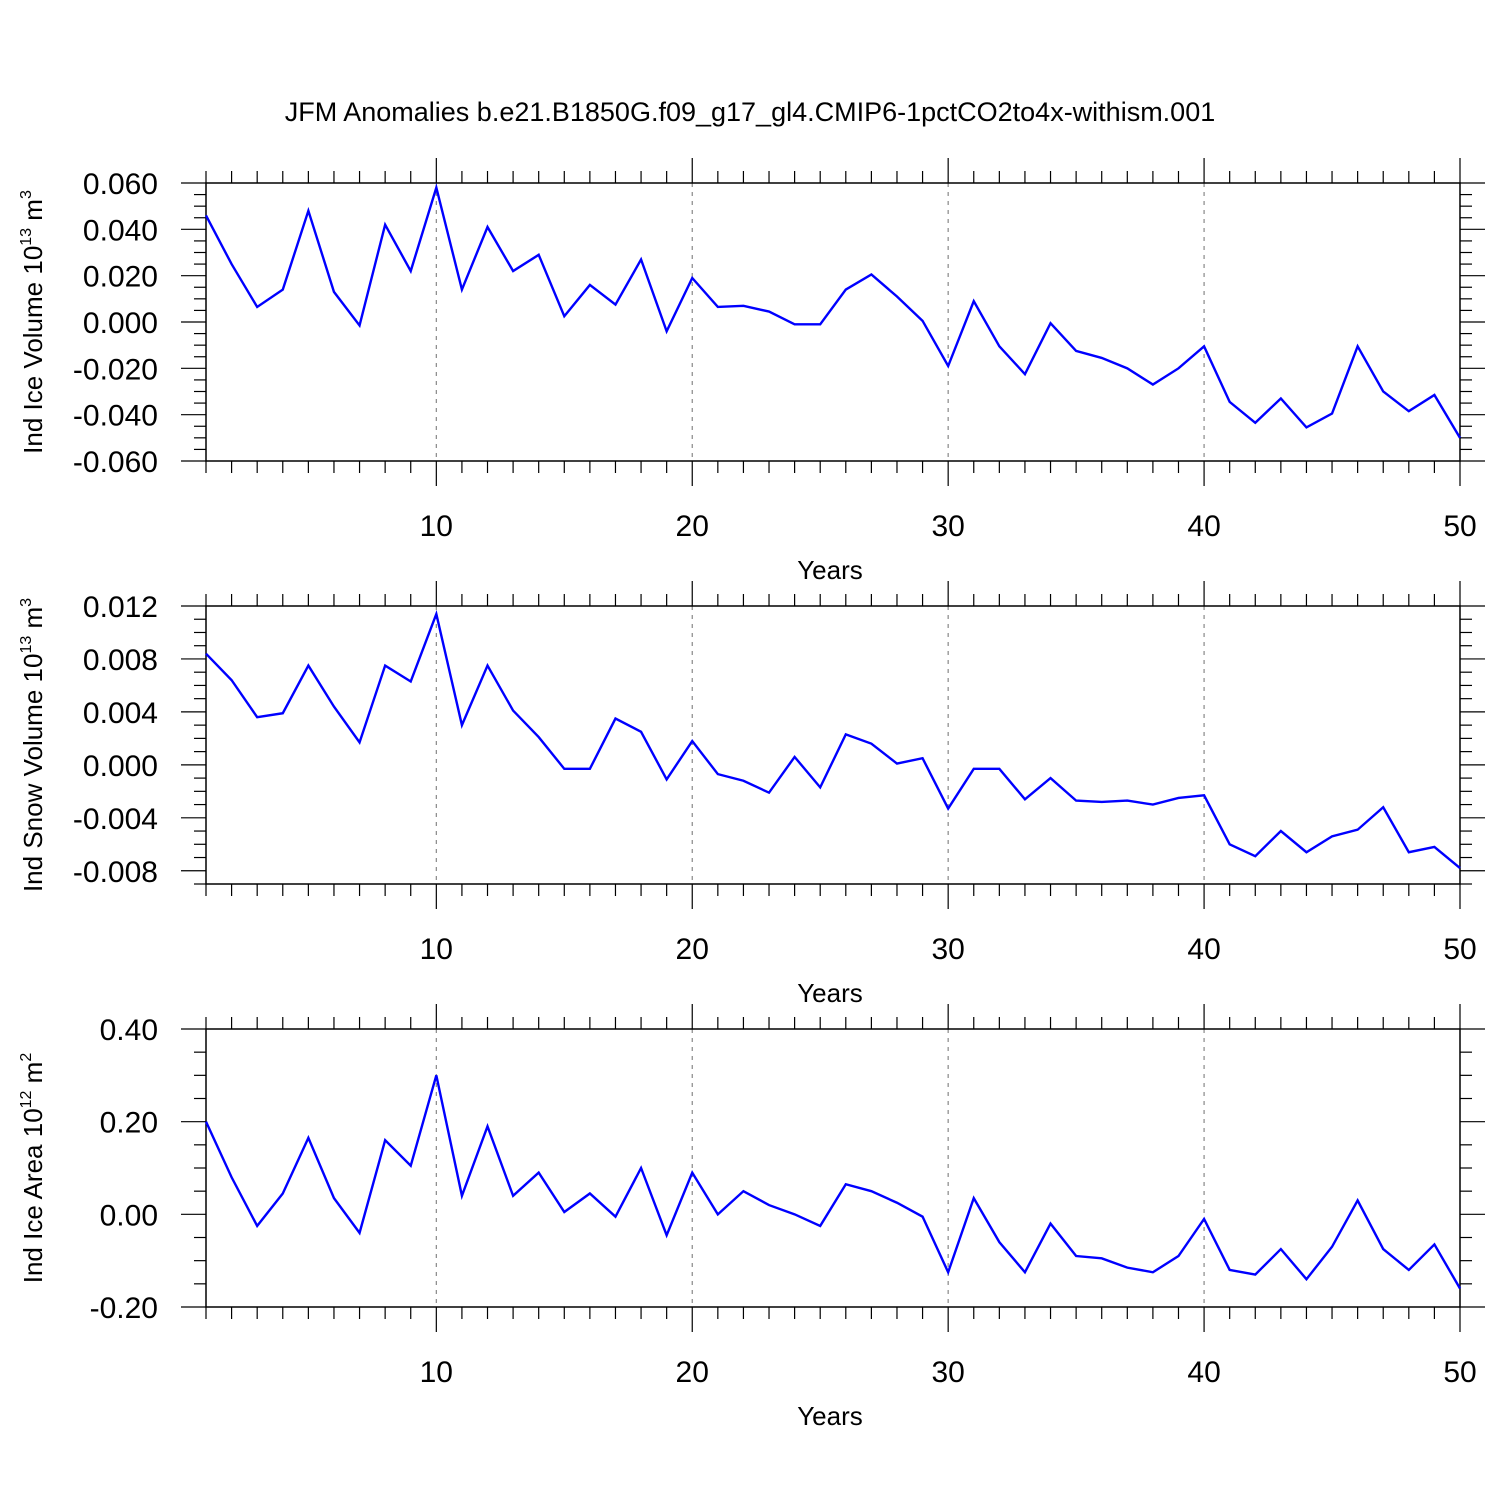  What do you see at coordinates (115, 819) in the screenshot?
I see `y-tick-label: -0.004` at bounding box center [115, 819].